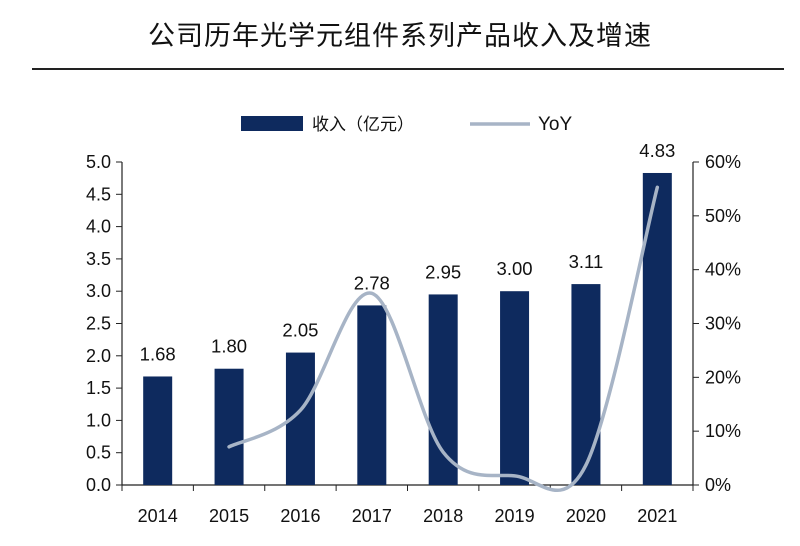 The image size is (800, 546). What do you see at coordinates (372, 282) in the screenshot?
I see `bar-data-label: 2.78` at bounding box center [372, 282].